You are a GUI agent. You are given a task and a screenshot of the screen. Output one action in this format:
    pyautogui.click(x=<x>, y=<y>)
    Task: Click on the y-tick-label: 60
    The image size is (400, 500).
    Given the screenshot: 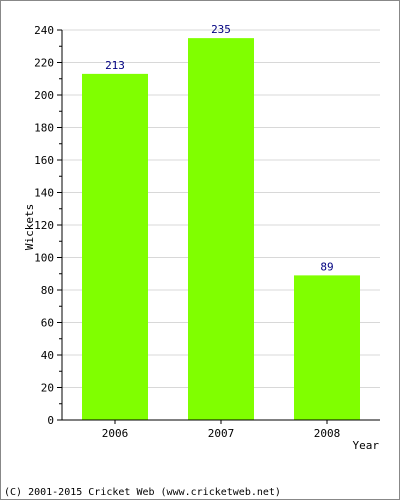 What is the action you would take?
    pyautogui.click(x=47, y=323)
    